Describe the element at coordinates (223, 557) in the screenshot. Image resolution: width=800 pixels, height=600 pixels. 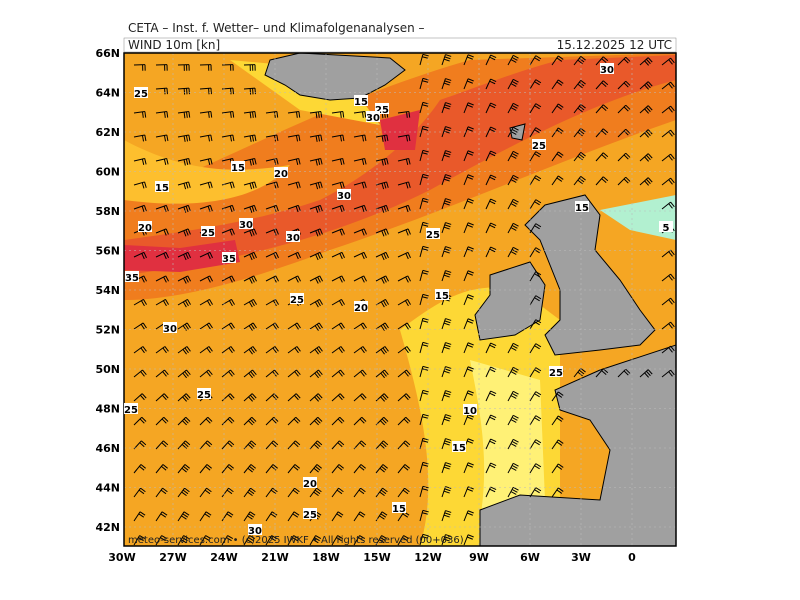
I see `lon-label: 24W` at that location.